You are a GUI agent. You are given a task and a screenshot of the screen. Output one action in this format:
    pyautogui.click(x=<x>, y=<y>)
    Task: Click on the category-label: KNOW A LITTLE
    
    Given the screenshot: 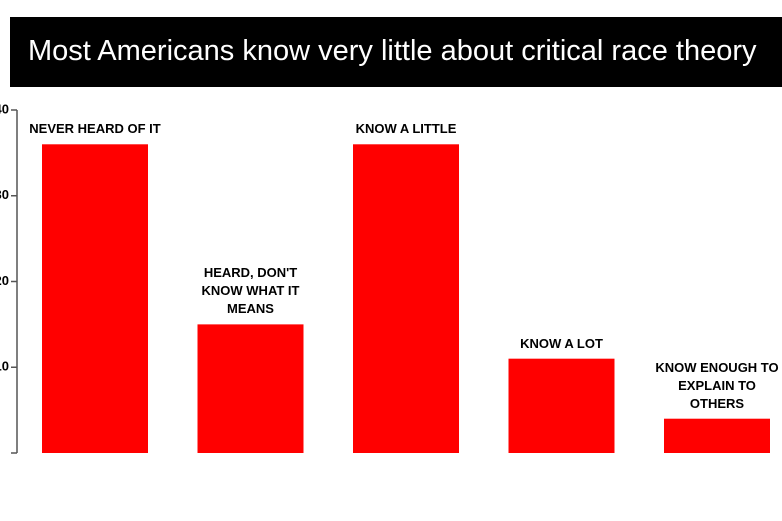 What is the action you would take?
    pyautogui.click(x=406, y=129)
    